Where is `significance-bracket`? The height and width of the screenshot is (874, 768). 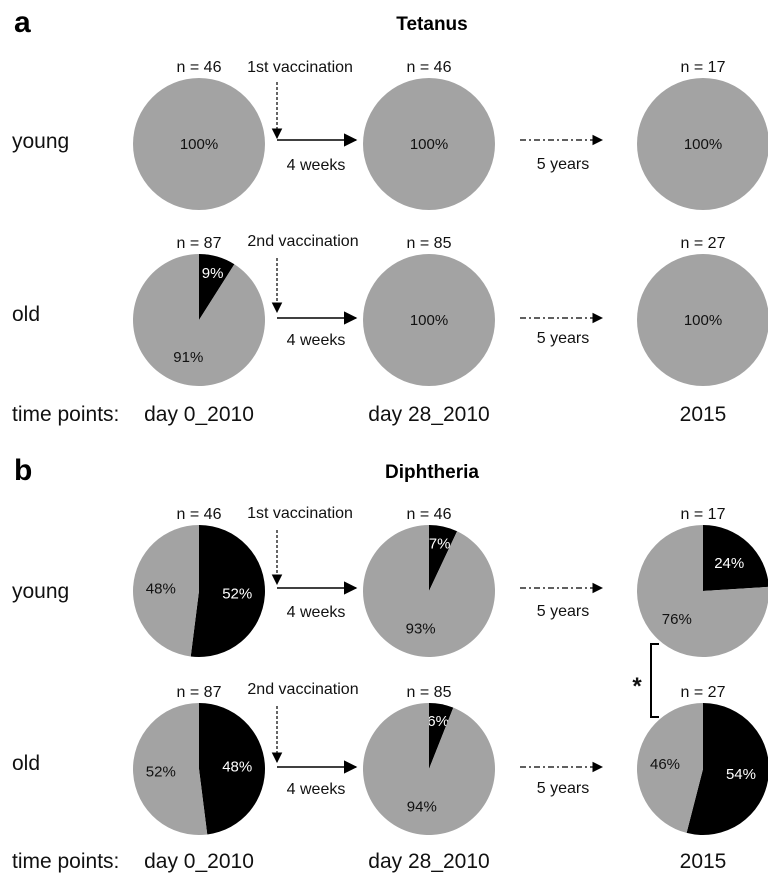 significance-bracket is located at coordinates (654, 680).